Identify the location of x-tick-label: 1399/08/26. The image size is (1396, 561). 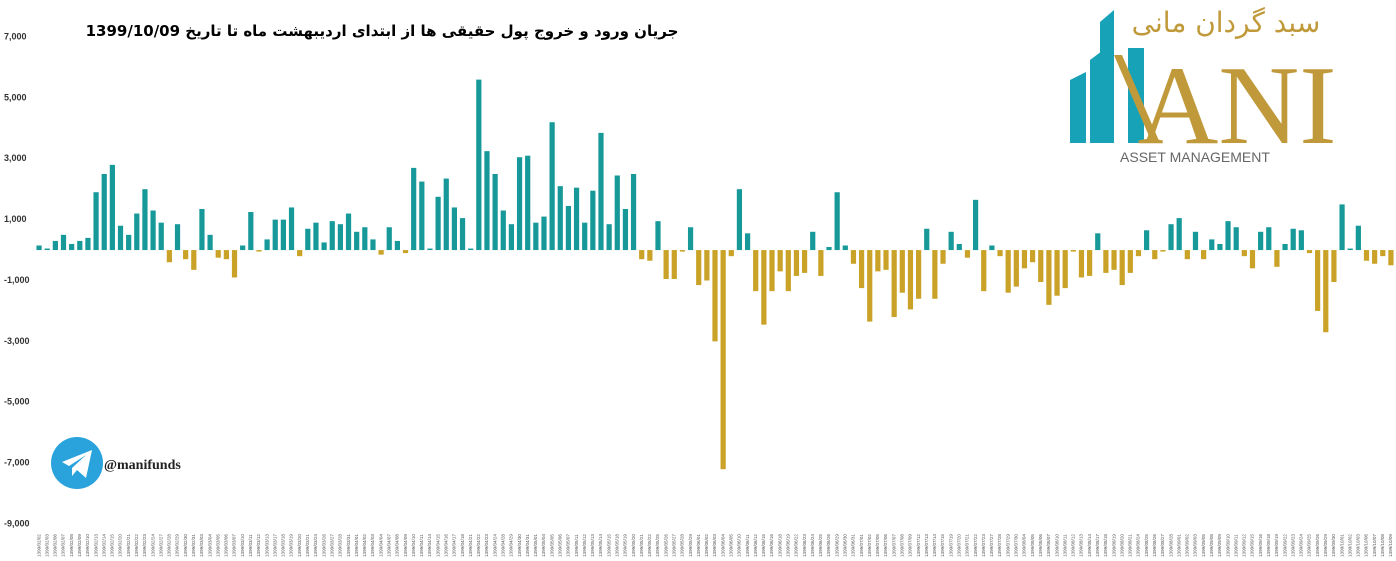
(1154, 545).